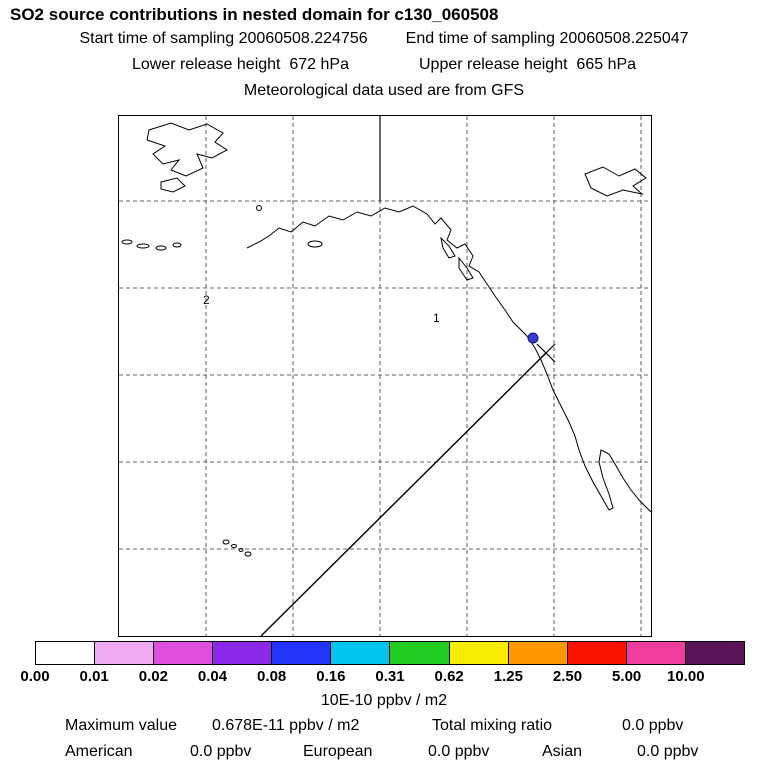 The image size is (768, 768). I want to click on met-data-text: Meteorological data used are from GFS, so click(384, 90).